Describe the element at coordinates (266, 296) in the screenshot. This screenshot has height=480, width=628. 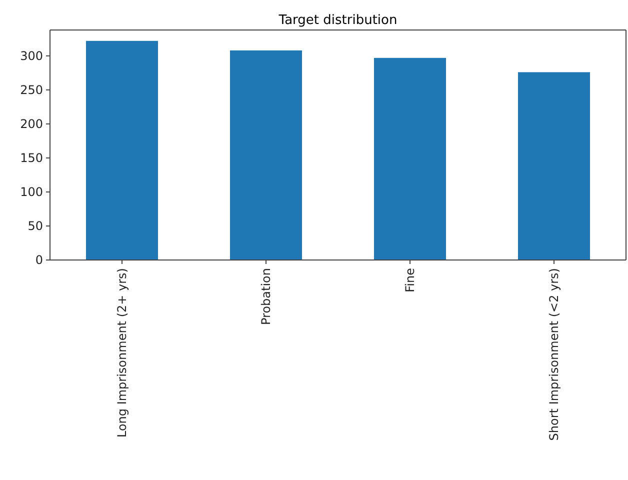
I see `x-tick-label: Probation` at that location.